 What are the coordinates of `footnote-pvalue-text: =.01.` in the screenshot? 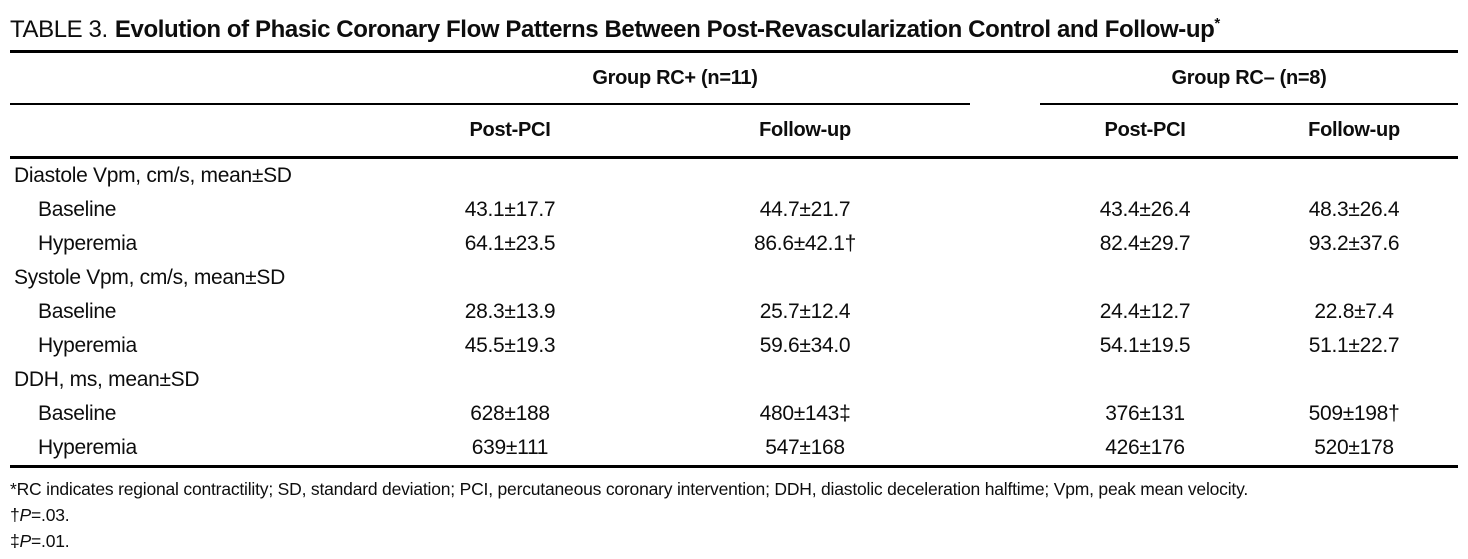 It's located at (50, 541).